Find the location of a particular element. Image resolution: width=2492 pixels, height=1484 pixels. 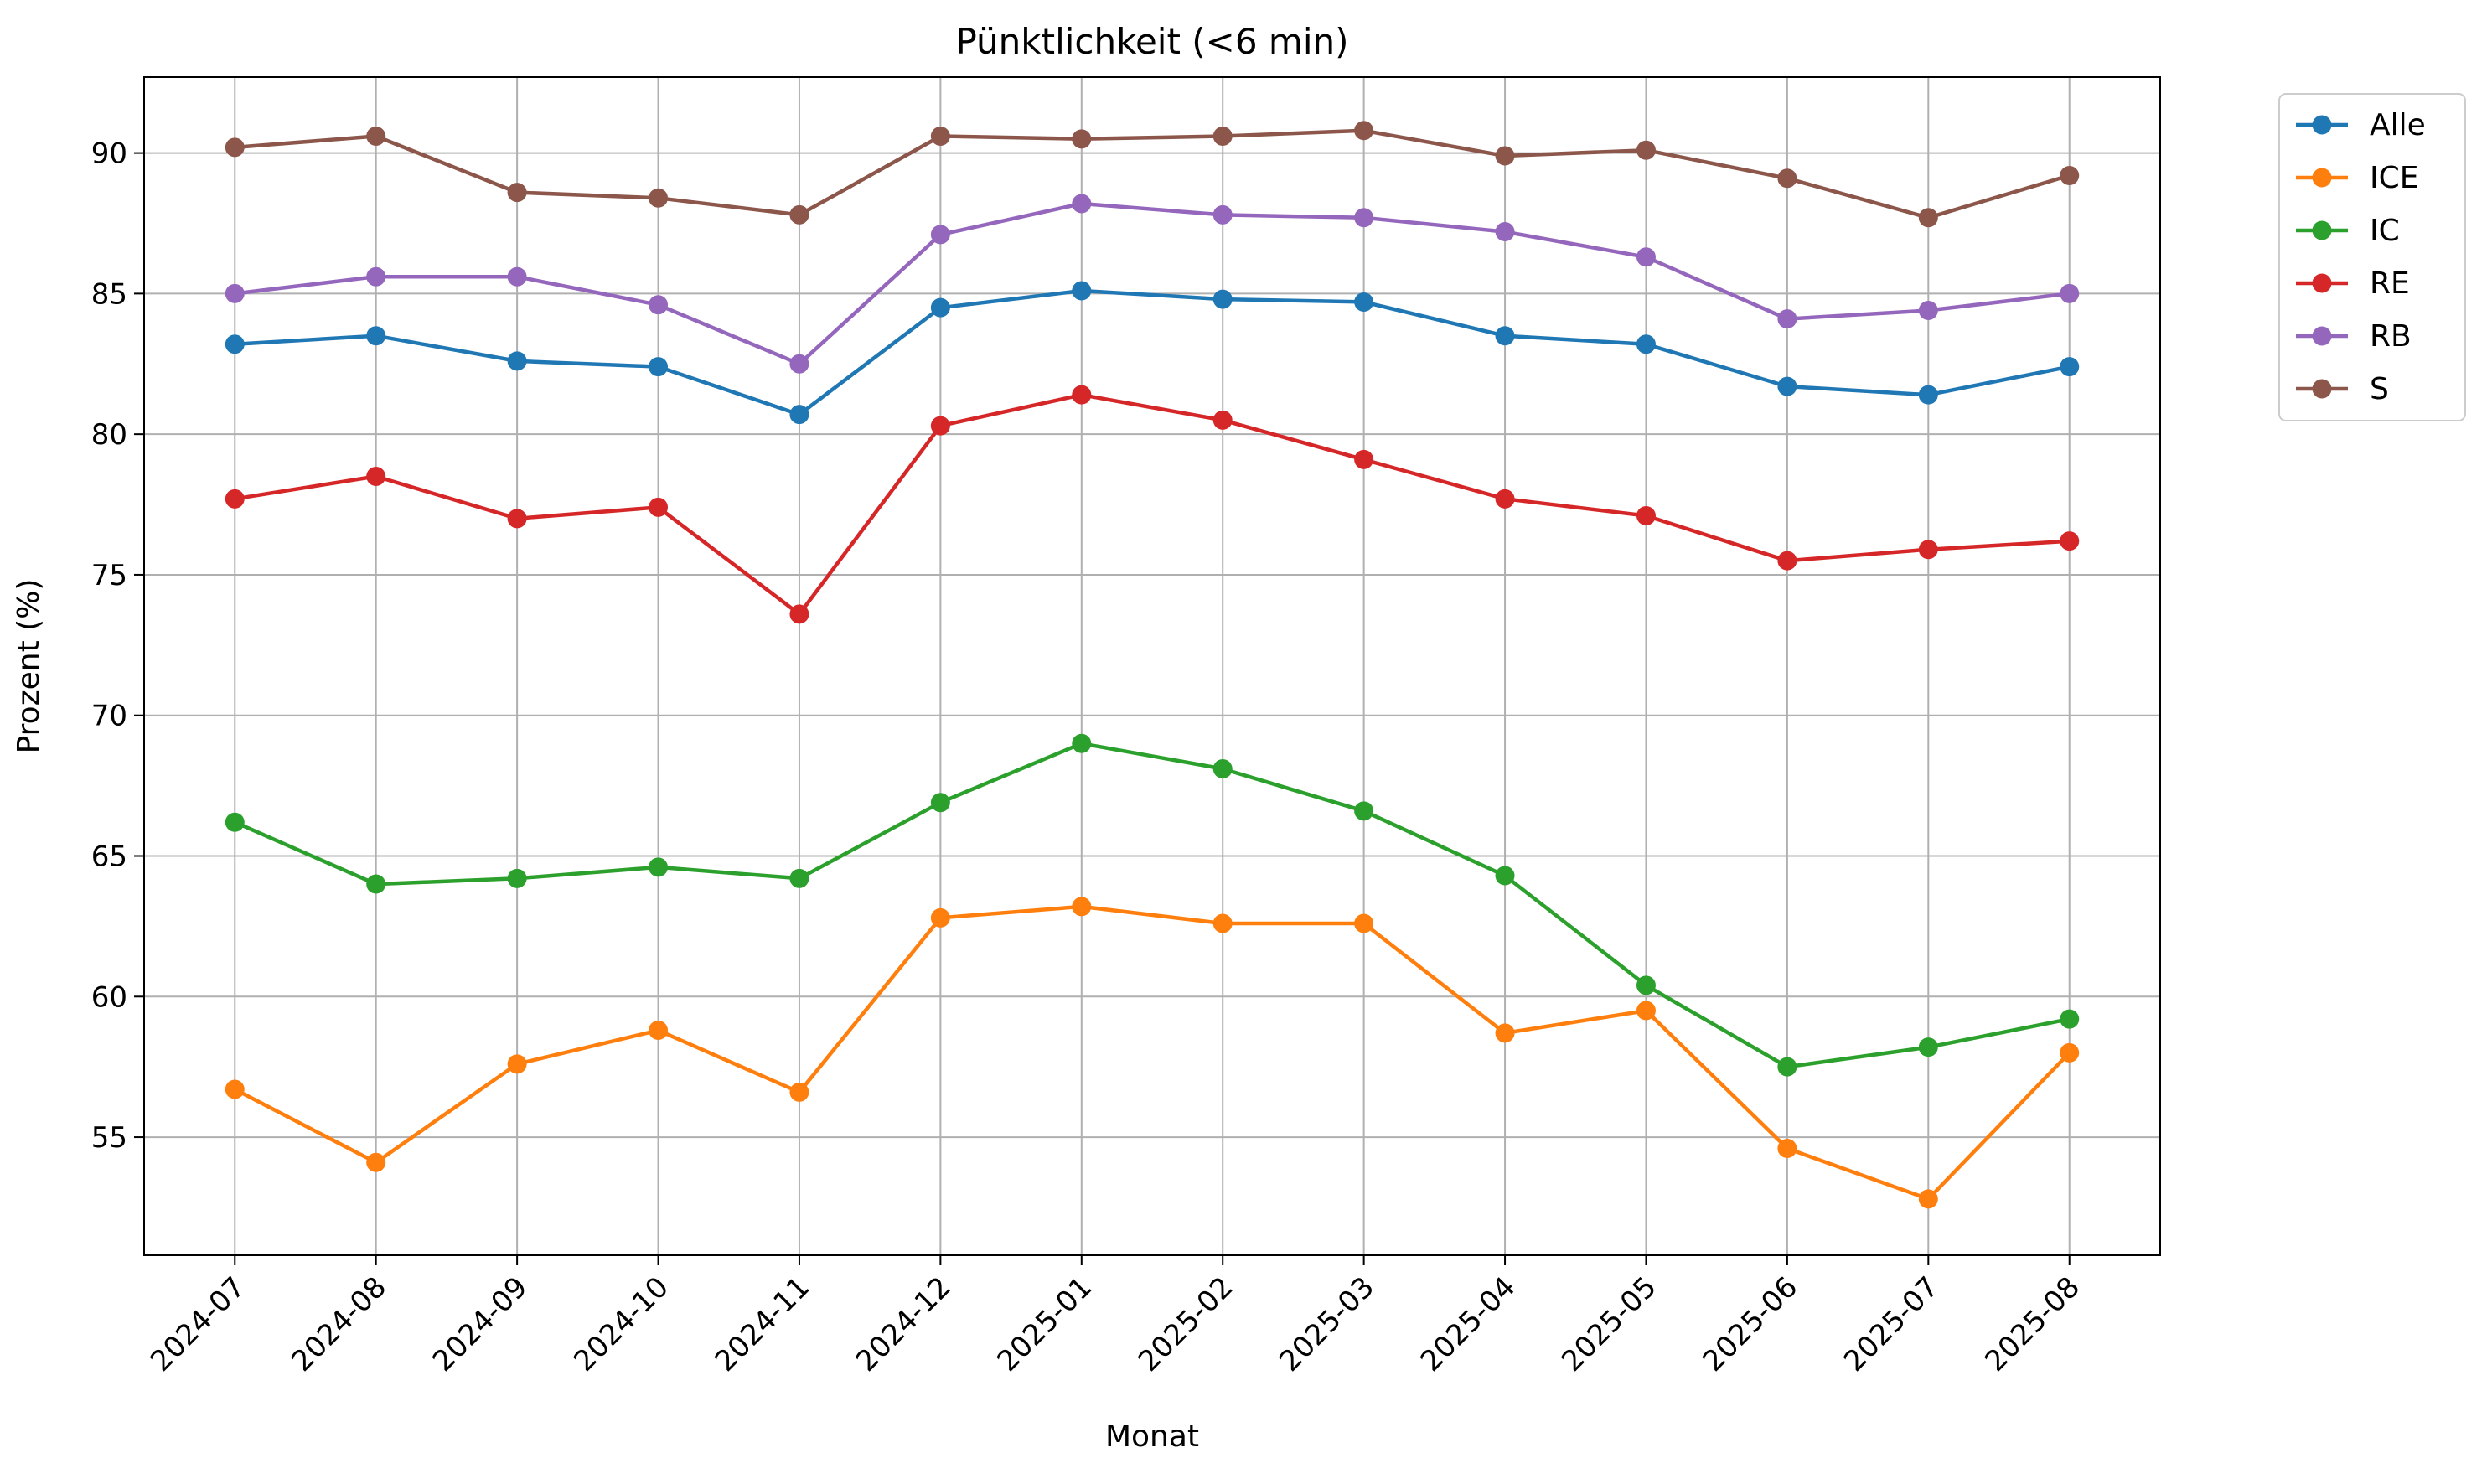

y-tick-label: 80 is located at coordinates (109, 435).